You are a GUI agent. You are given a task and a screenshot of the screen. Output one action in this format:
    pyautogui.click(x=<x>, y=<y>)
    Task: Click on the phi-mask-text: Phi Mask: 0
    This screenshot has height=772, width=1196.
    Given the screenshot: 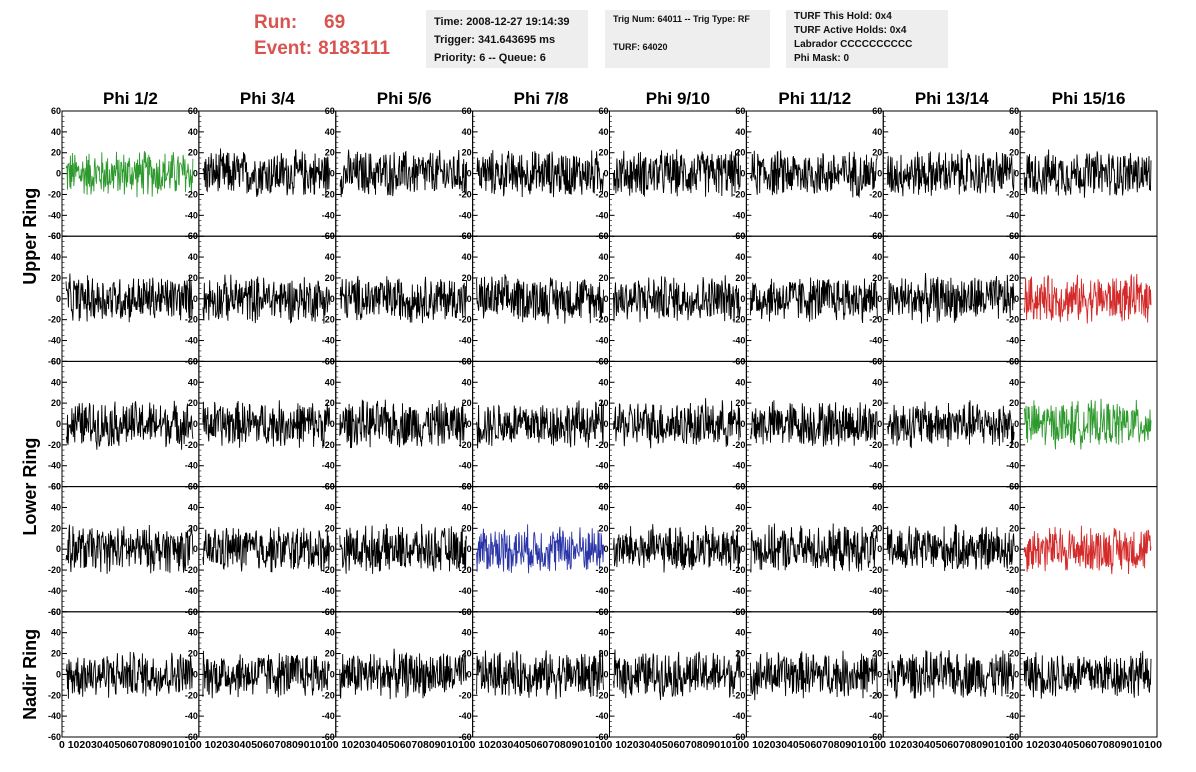 What is the action you would take?
    pyautogui.click(x=822, y=58)
    